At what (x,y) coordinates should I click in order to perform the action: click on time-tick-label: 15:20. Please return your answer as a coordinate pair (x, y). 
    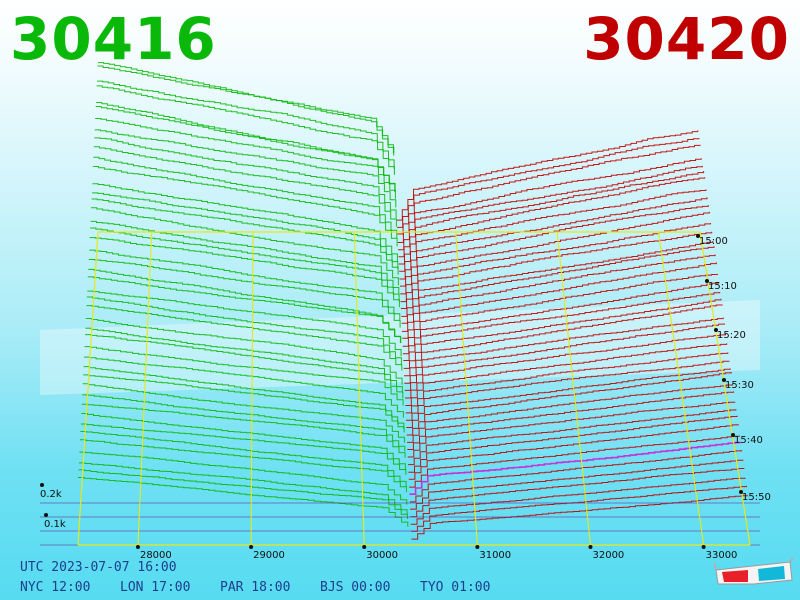
    Looking at the image, I should click on (731, 335).